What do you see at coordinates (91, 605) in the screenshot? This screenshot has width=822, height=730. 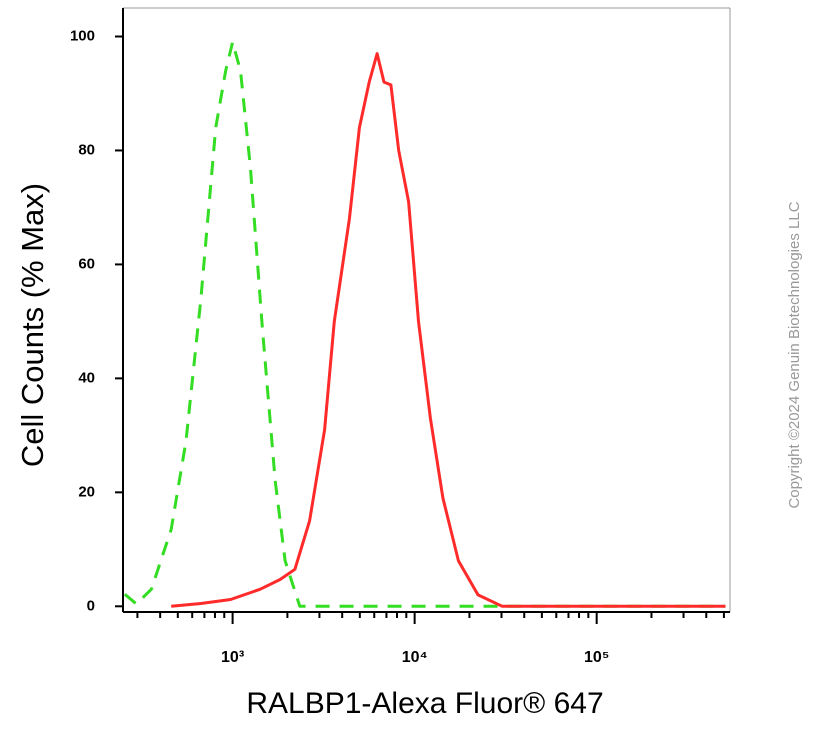 I see `y-tick-label: 0` at bounding box center [91, 605].